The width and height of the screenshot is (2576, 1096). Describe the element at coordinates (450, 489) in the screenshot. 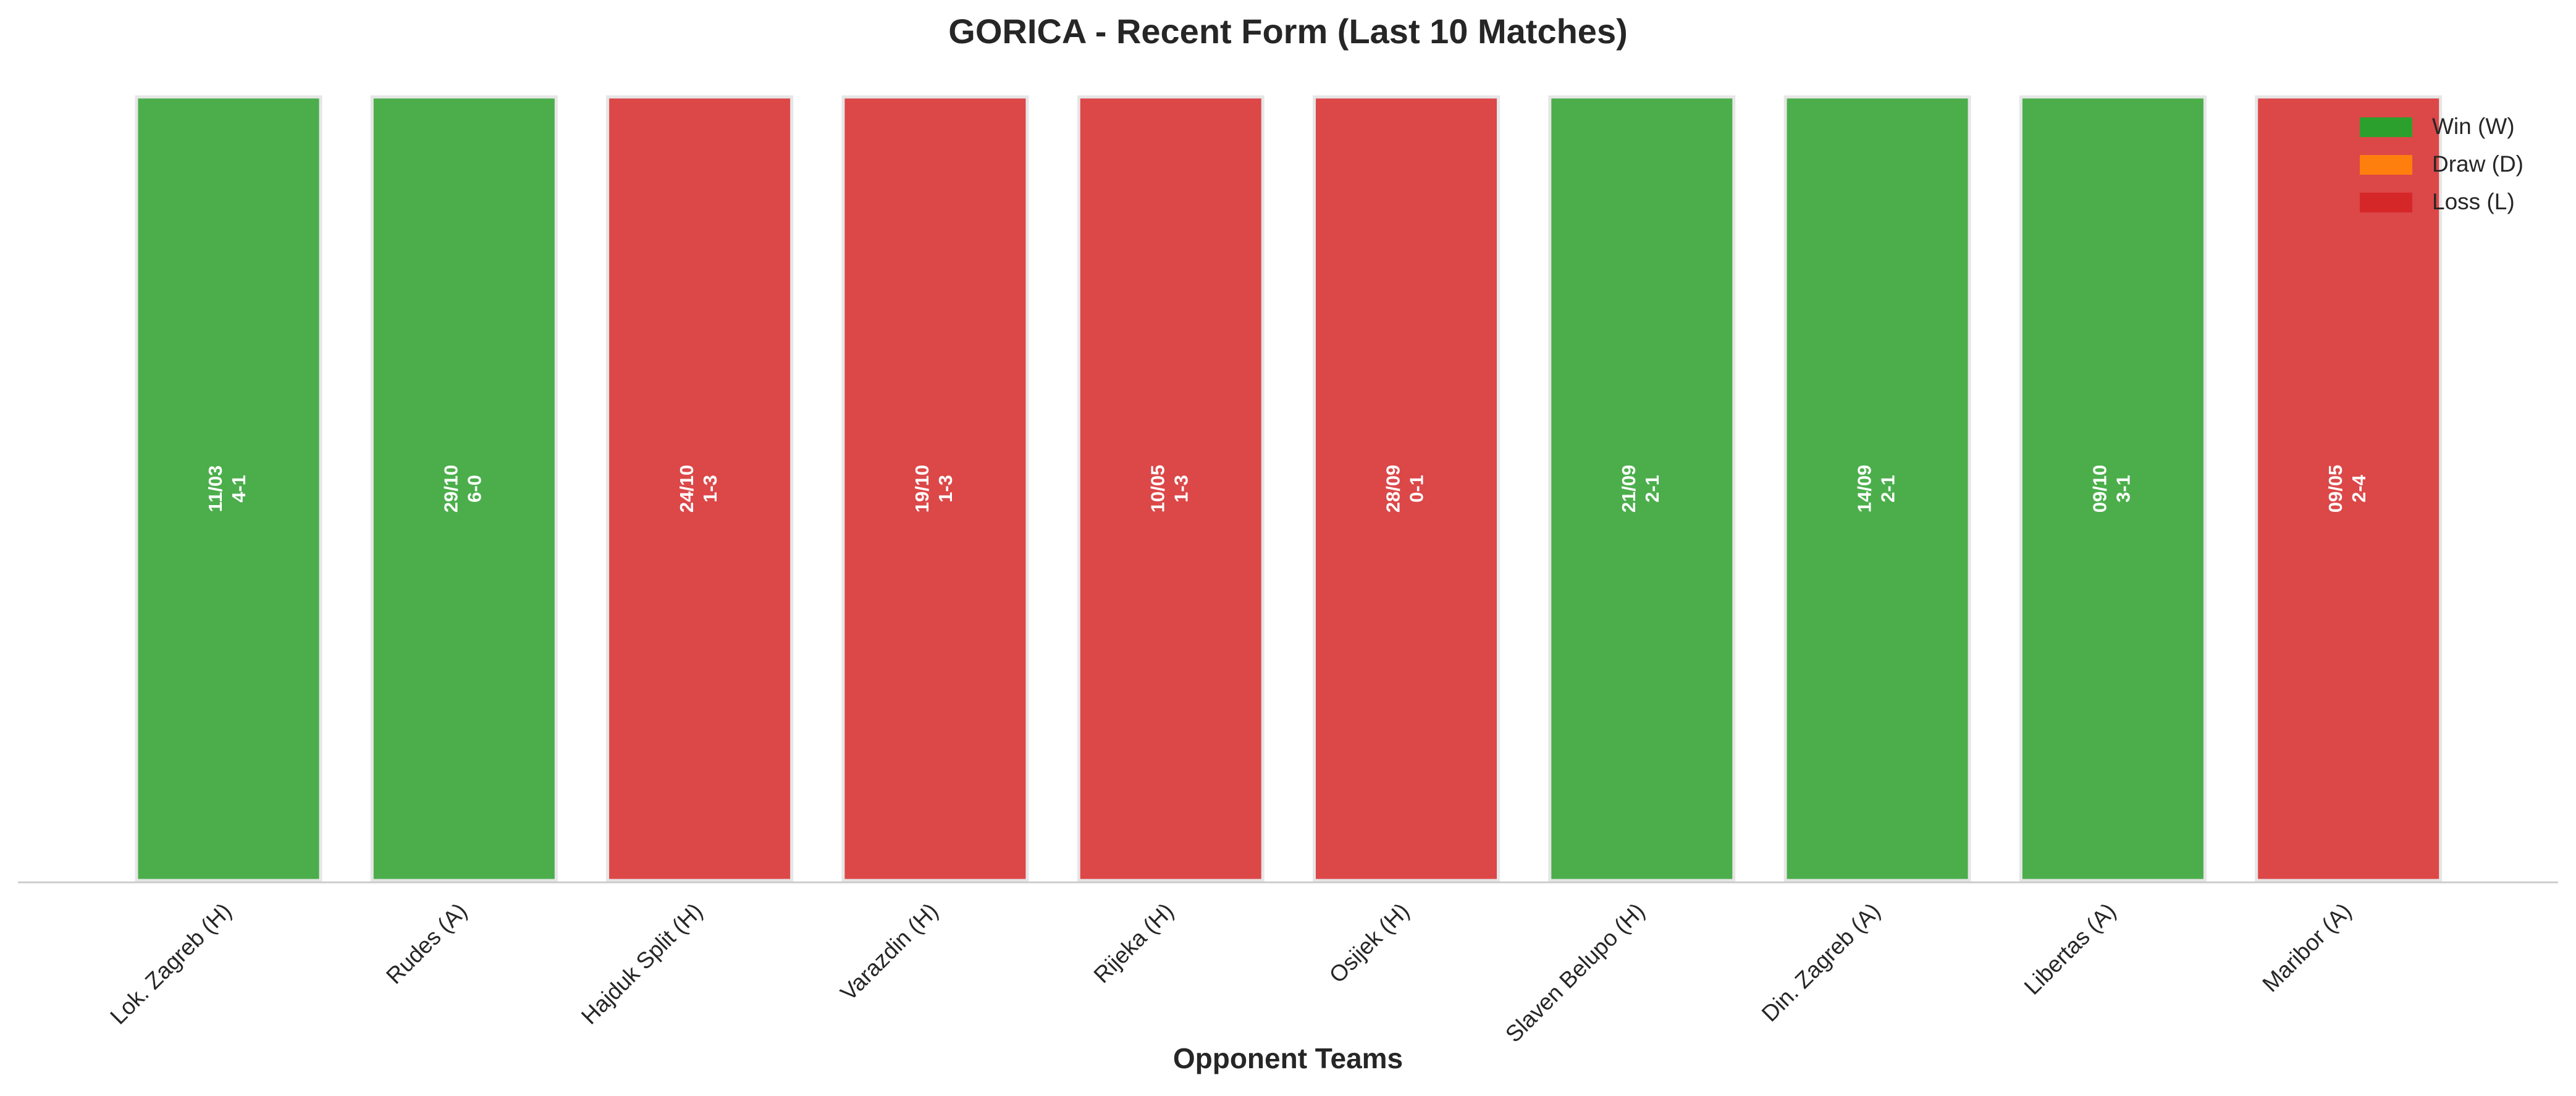

I see `bar-date-label: 29/10` at that location.